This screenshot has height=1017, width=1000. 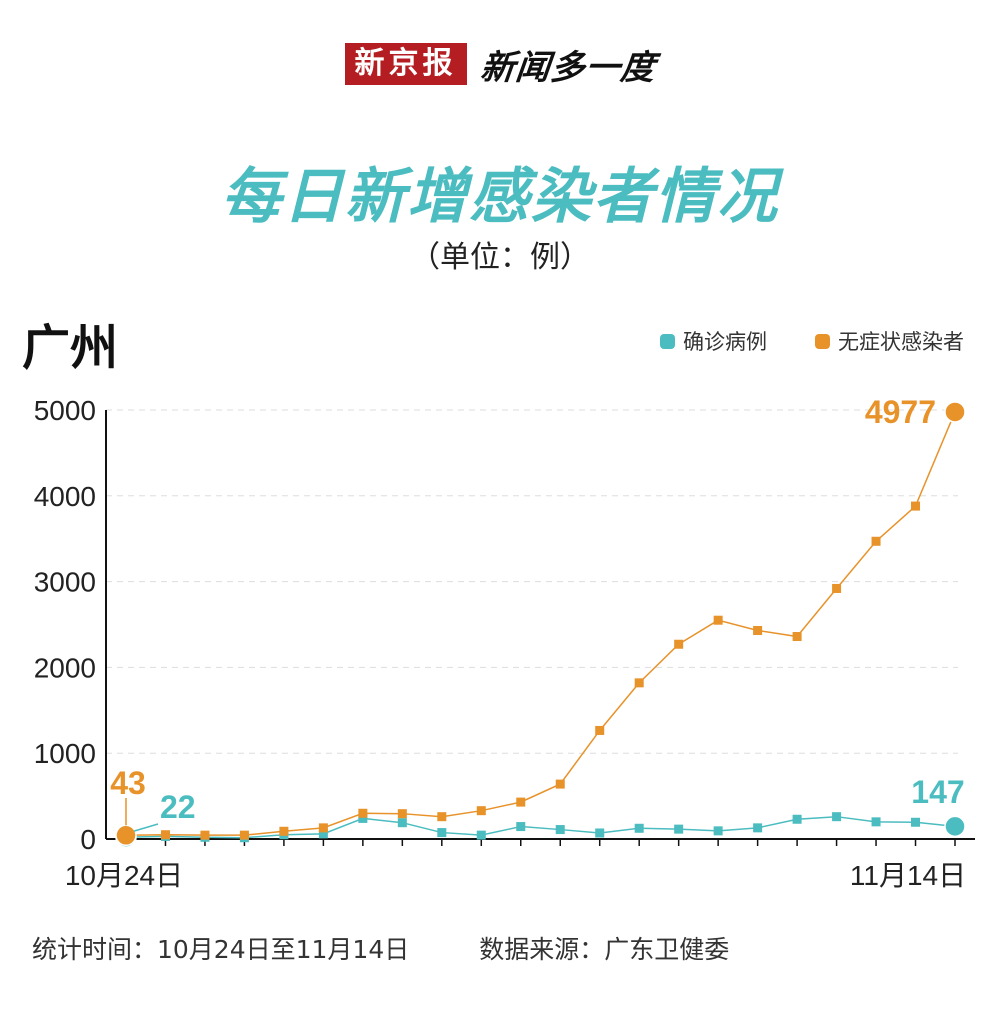 I want to click on y-tick-label: 3000, so click(x=65, y=582).